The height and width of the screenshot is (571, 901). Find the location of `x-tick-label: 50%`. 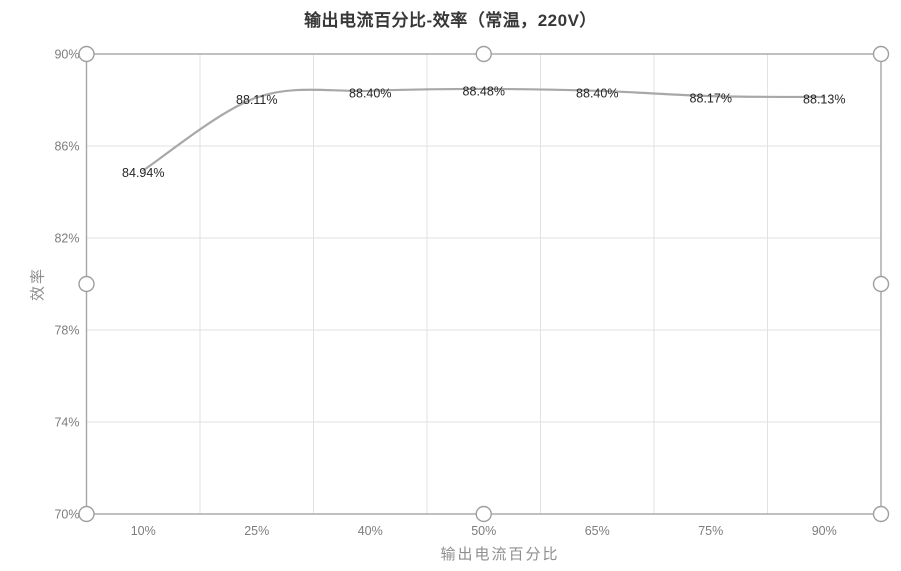

x-tick-label: 50% is located at coordinates (483, 531).